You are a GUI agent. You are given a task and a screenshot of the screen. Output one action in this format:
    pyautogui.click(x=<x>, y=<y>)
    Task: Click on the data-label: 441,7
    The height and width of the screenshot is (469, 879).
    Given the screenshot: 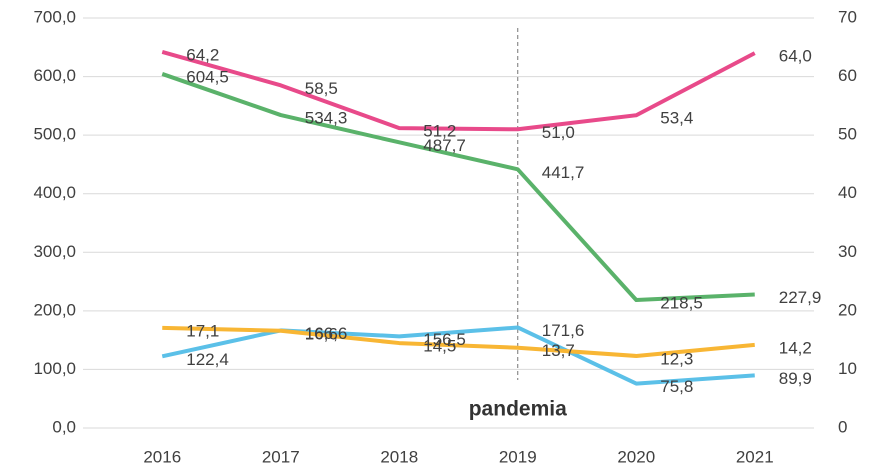 What is the action you would take?
    pyautogui.click(x=563, y=172)
    